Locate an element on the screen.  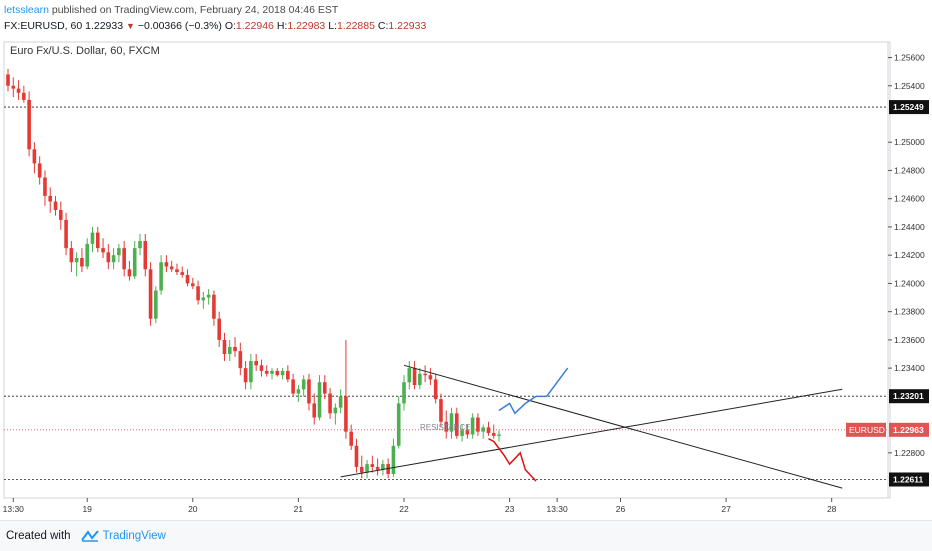
price-tick-label: 1.24800 is located at coordinates (909, 170).